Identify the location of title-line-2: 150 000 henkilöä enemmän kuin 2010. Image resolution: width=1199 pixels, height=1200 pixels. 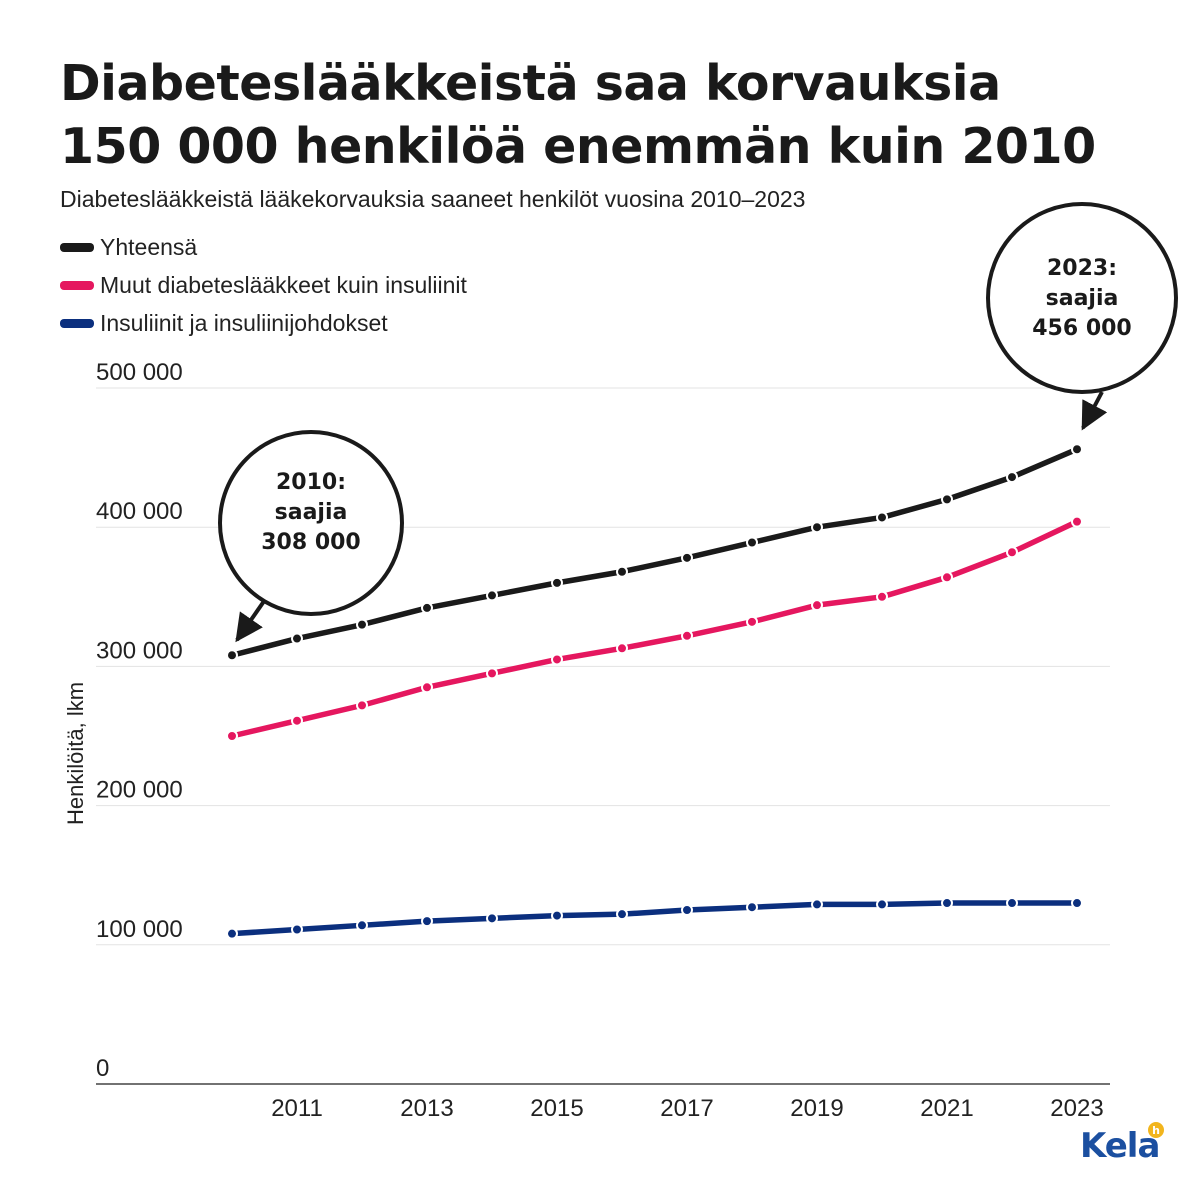
(578, 146).